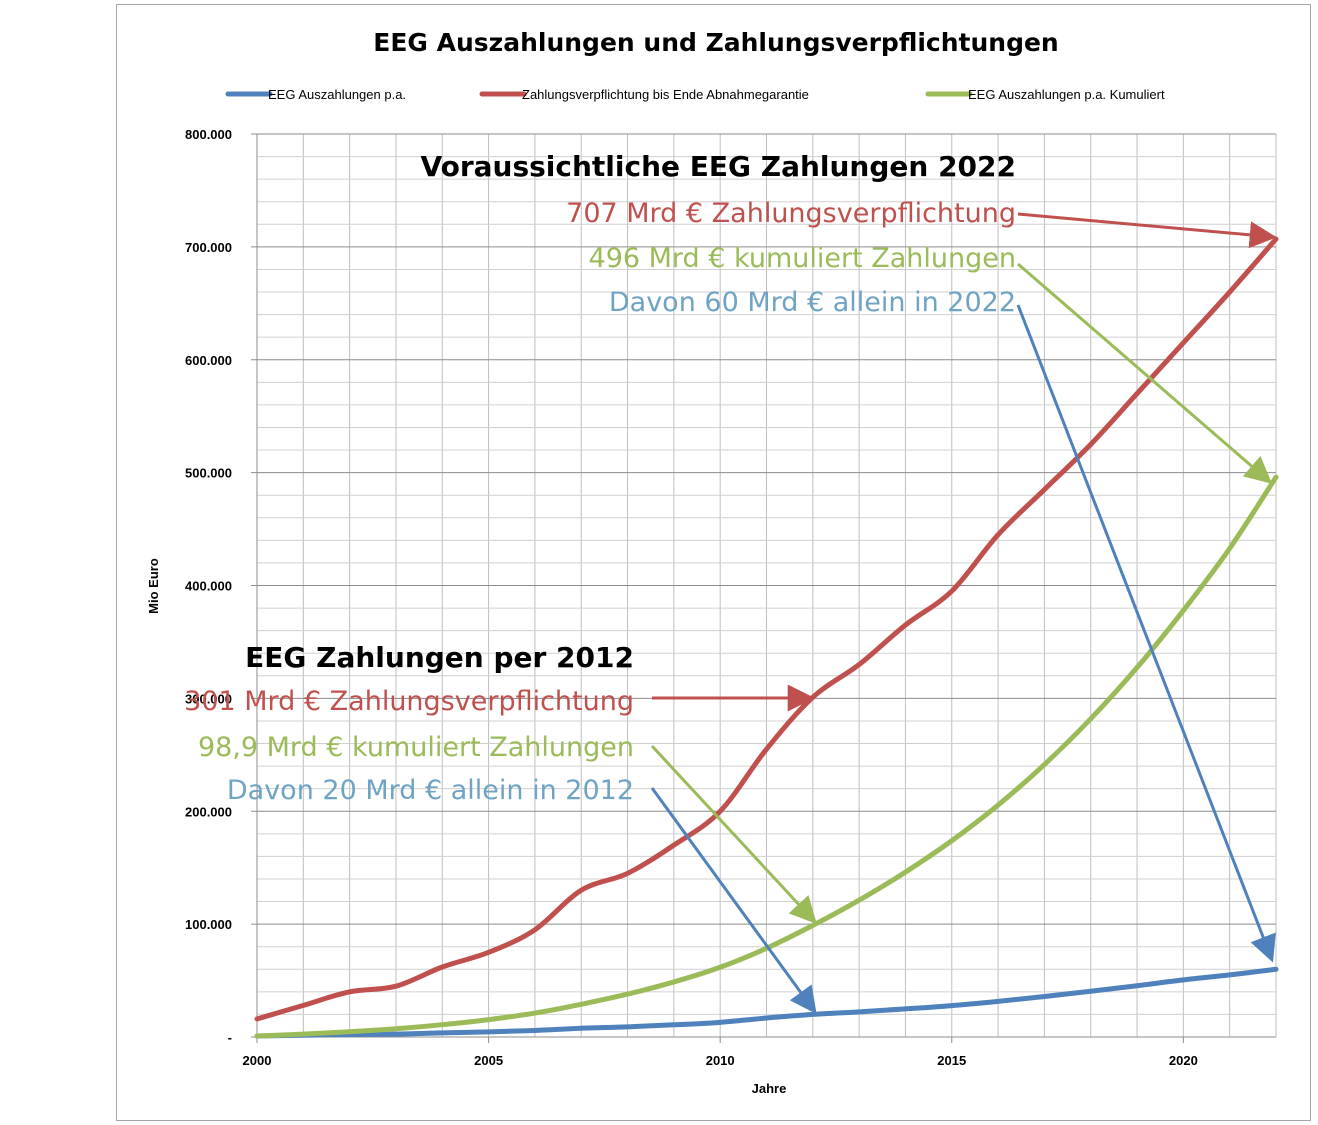 This screenshot has width=1318, height=1125. What do you see at coordinates (1145, 373) in the screenshot?
I see `arrow-green-2022` at bounding box center [1145, 373].